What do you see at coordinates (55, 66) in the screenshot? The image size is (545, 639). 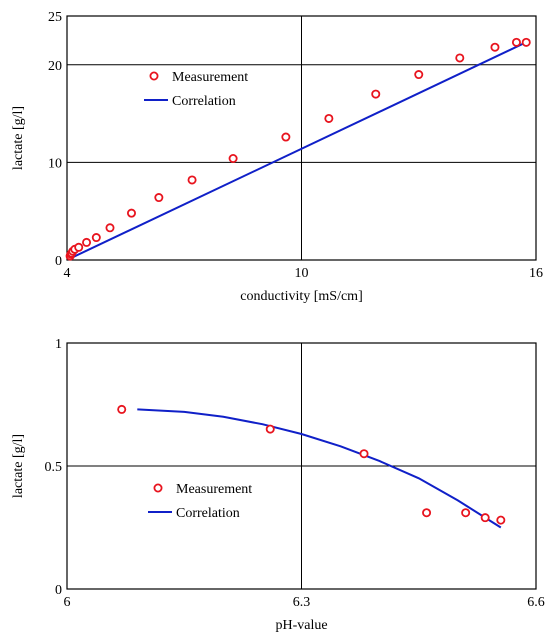 I see `y-tick-label: 20` at bounding box center [55, 66].